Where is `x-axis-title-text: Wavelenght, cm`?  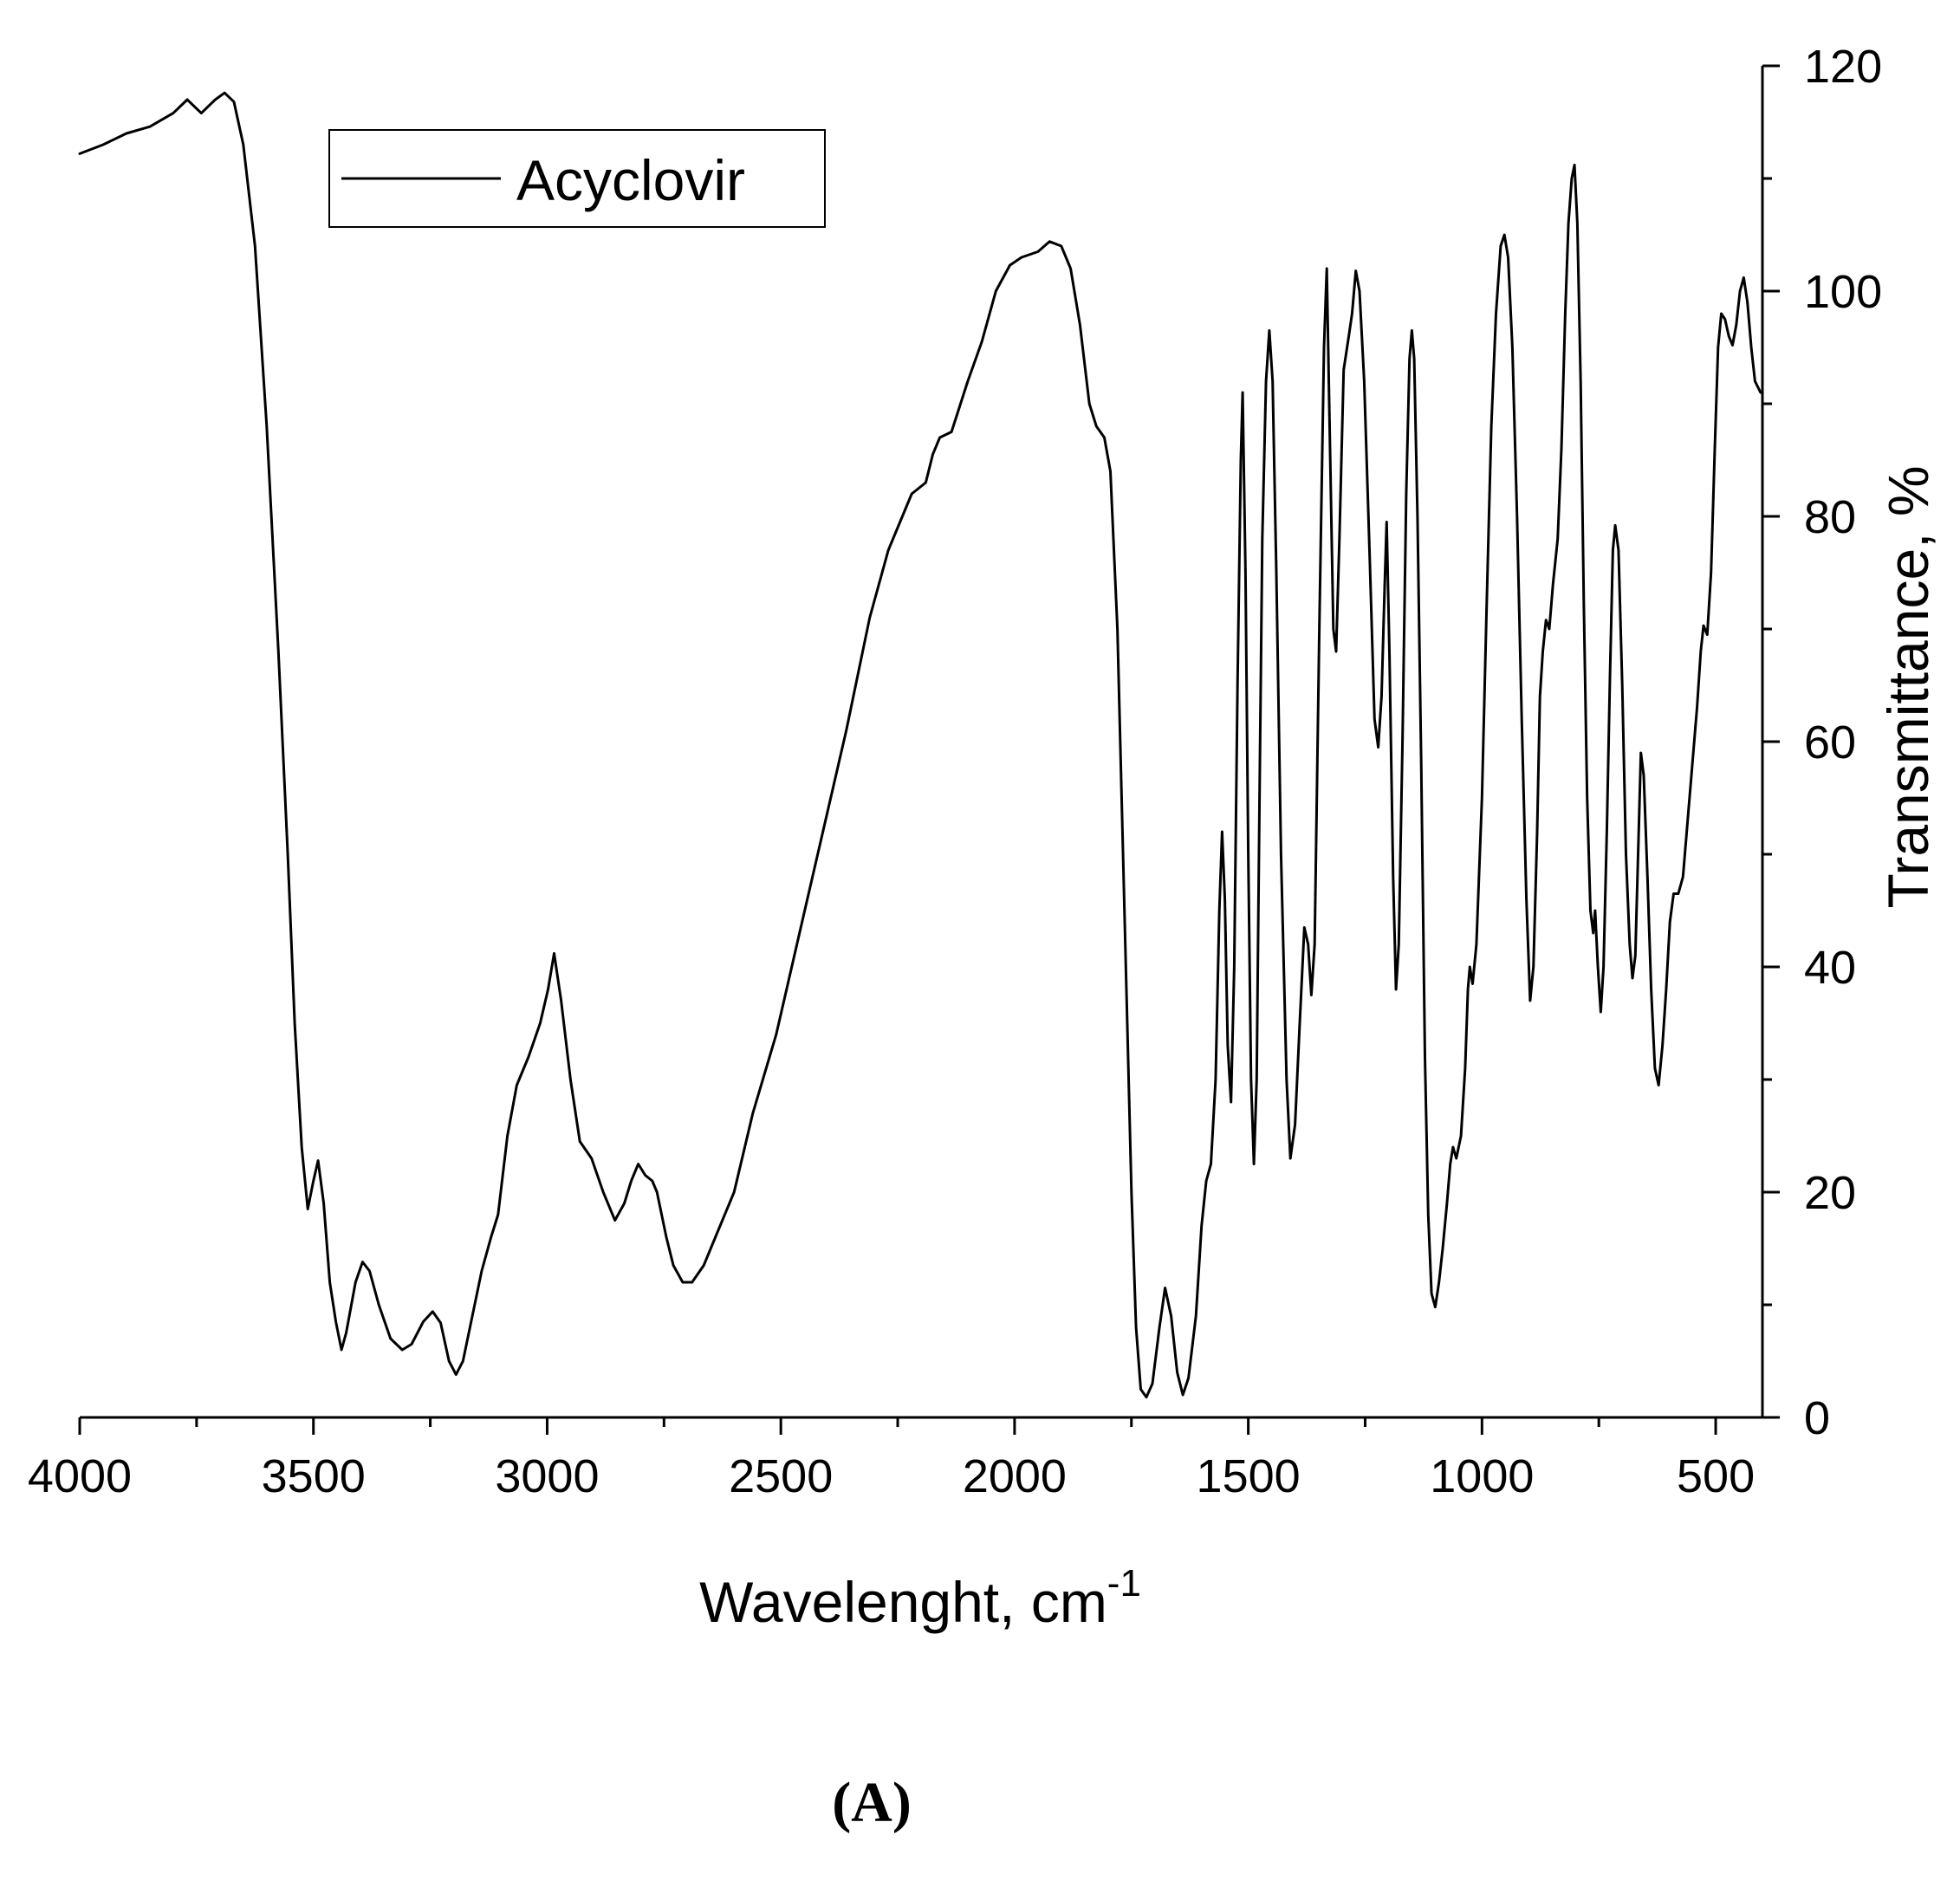
x-axis-title-text: Wavelenght, cm is located at coordinates (903, 1602).